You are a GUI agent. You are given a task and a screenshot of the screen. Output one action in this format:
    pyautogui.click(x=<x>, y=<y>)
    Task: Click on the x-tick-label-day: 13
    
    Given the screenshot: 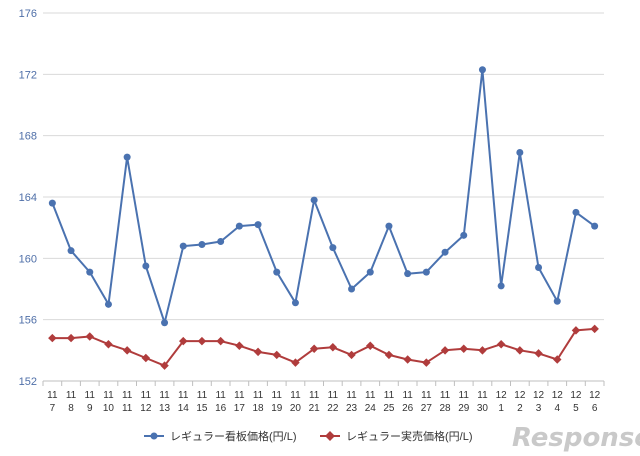 What is the action you would take?
    pyautogui.click(x=165, y=408)
    